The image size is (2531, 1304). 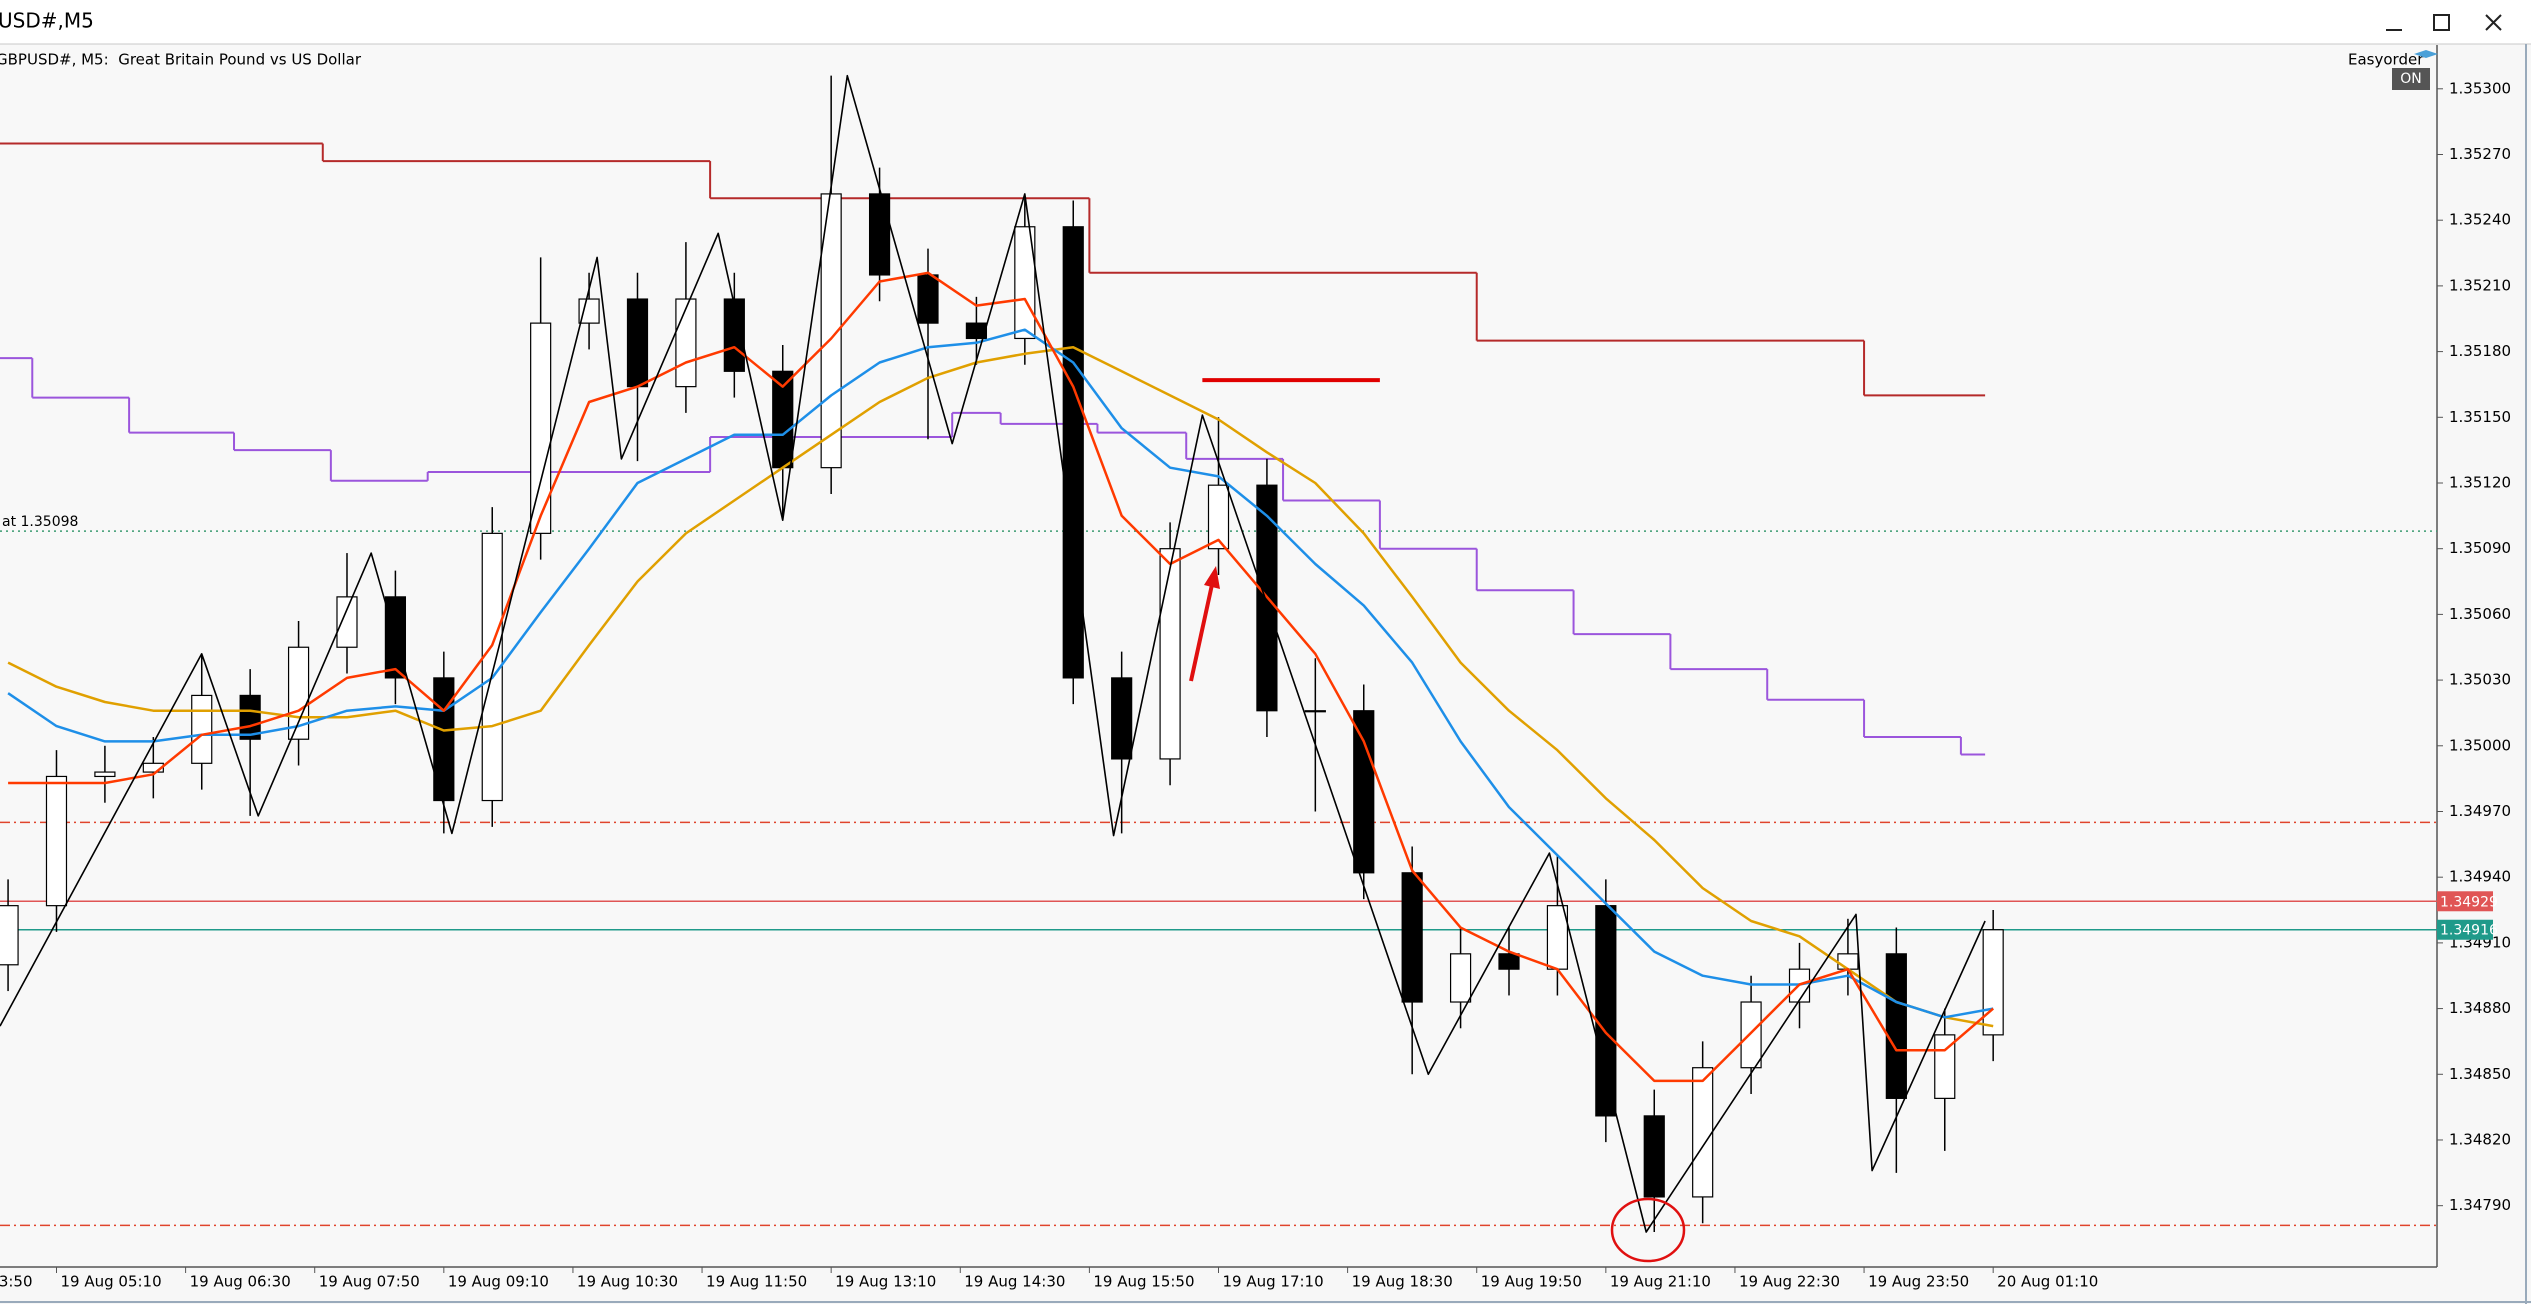 What do you see at coordinates (2480, 877) in the screenshot?
I see `y-tick-label: 1.34940` at bounding box center [2480, 877].